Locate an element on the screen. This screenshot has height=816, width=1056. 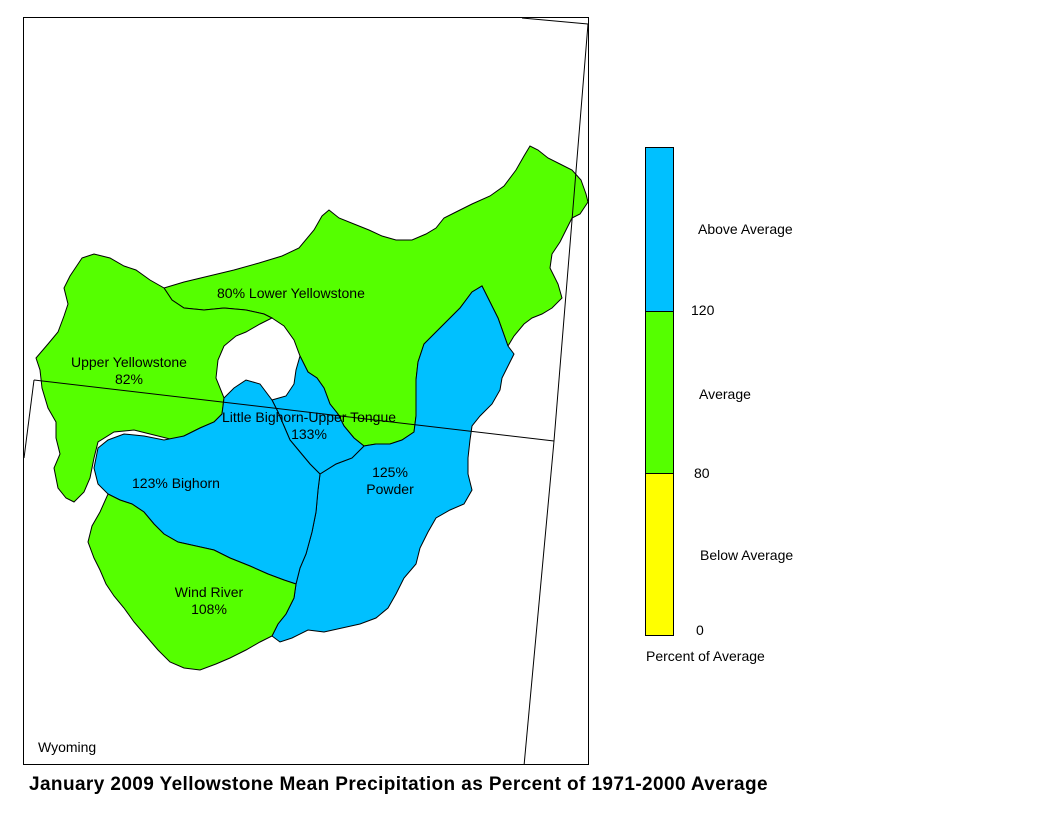
legend-break-0: 0 is located at coordinates (700, 630).